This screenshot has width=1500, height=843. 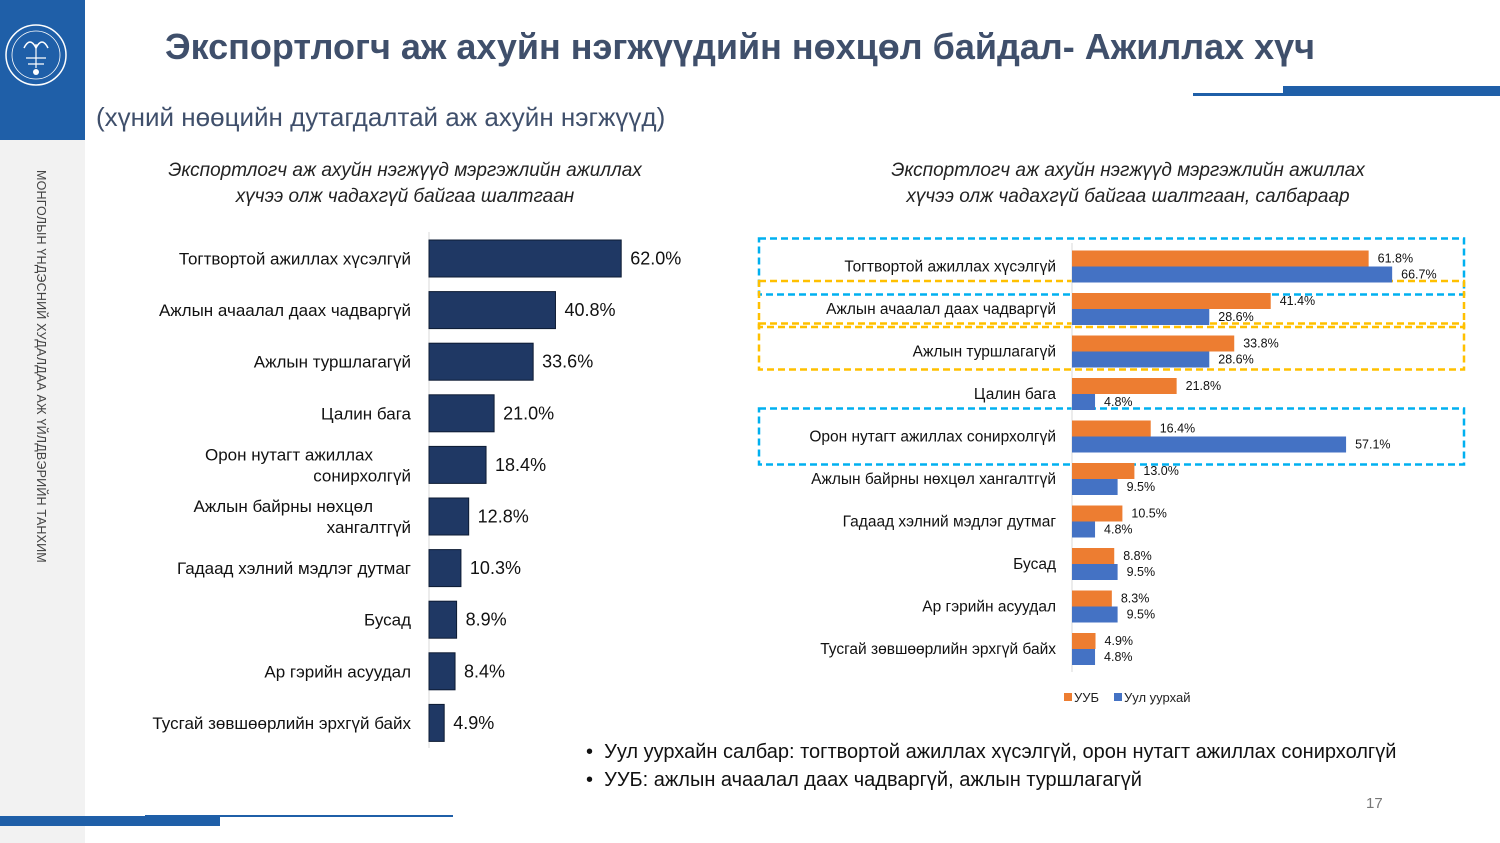 I want to click on category-label: Ажлын туршлагагүй, so click(x=332, y=362).